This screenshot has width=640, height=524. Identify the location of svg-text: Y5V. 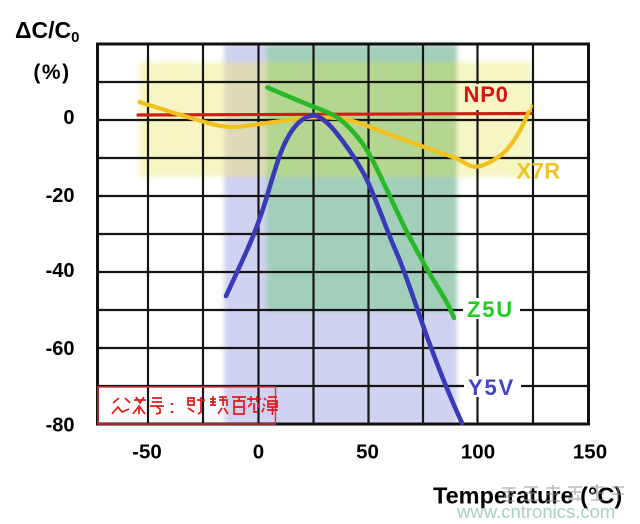
(491, 387).